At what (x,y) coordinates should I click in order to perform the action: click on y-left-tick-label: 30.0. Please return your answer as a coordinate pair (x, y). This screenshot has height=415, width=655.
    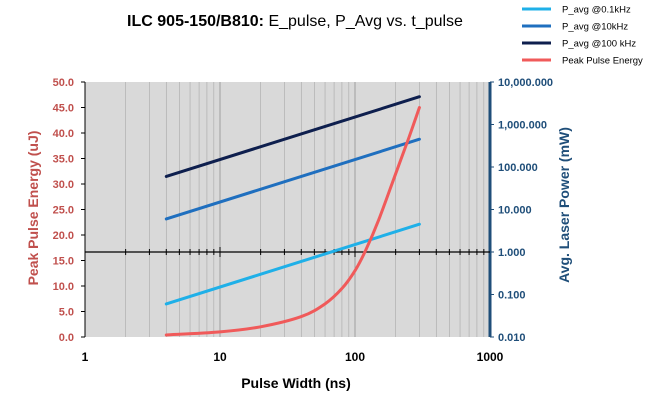
    Looking at the image, I should click on (63, 185).